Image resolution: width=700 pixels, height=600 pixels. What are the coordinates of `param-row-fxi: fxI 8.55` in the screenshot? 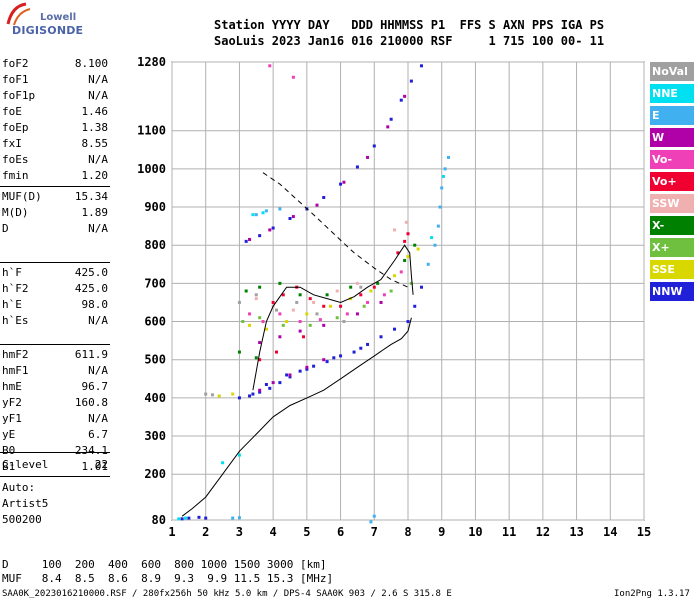 It's located at (55, 145).